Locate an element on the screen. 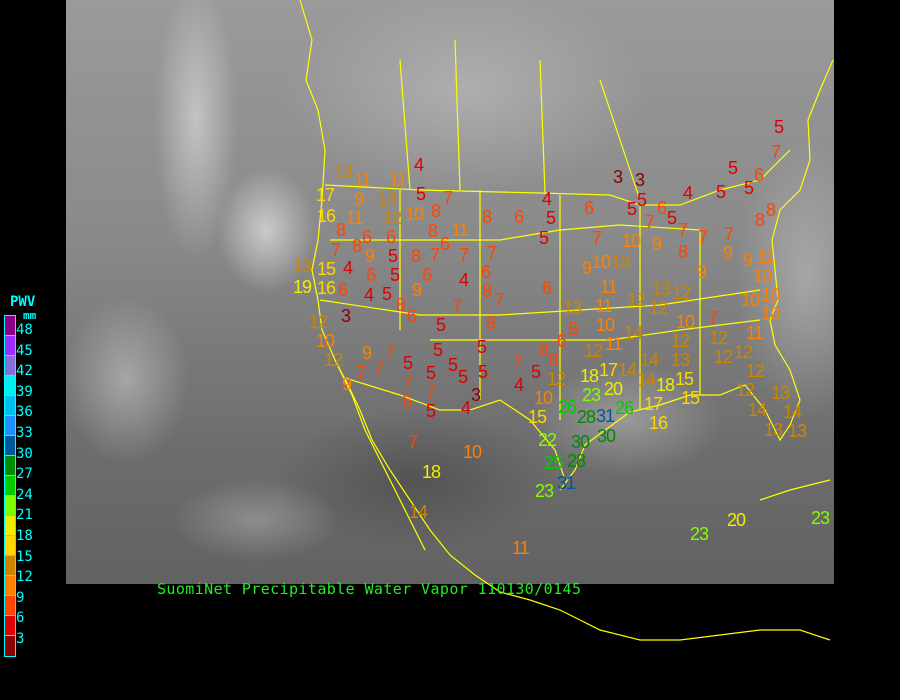 This screenshot has width=900, height=700. legend-title: PWV is located at coordinates (23, 302).